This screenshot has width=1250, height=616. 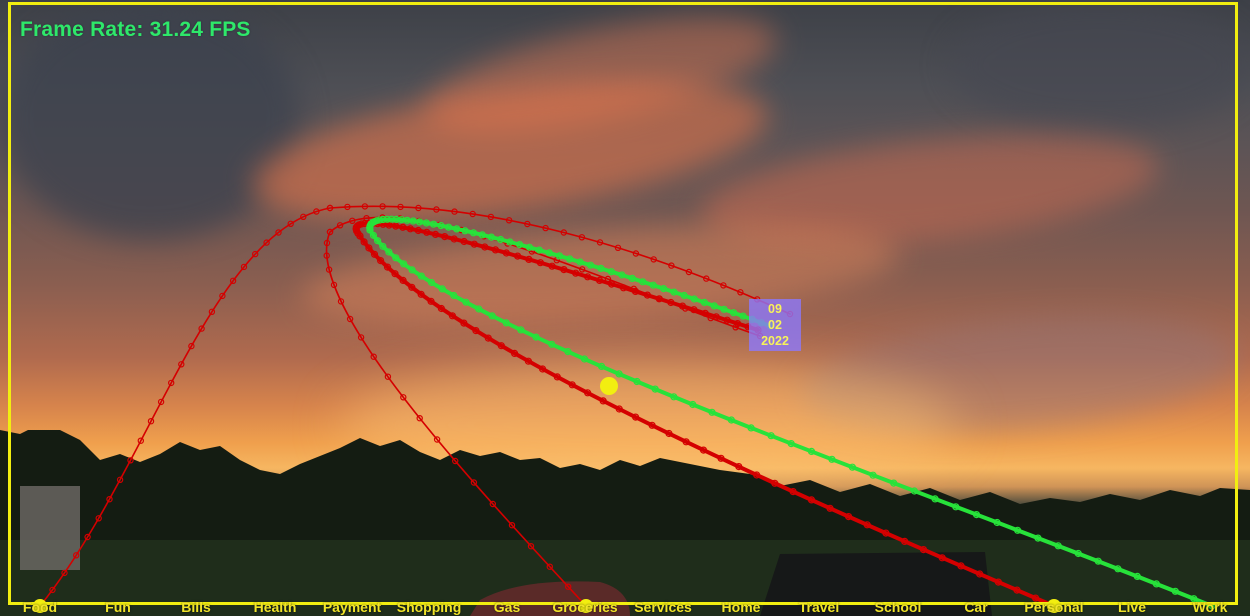 What do you see at coordinates (429, 607) in the screenshot?
I see `category-label: Shopping` at bounding box center [429, 607].